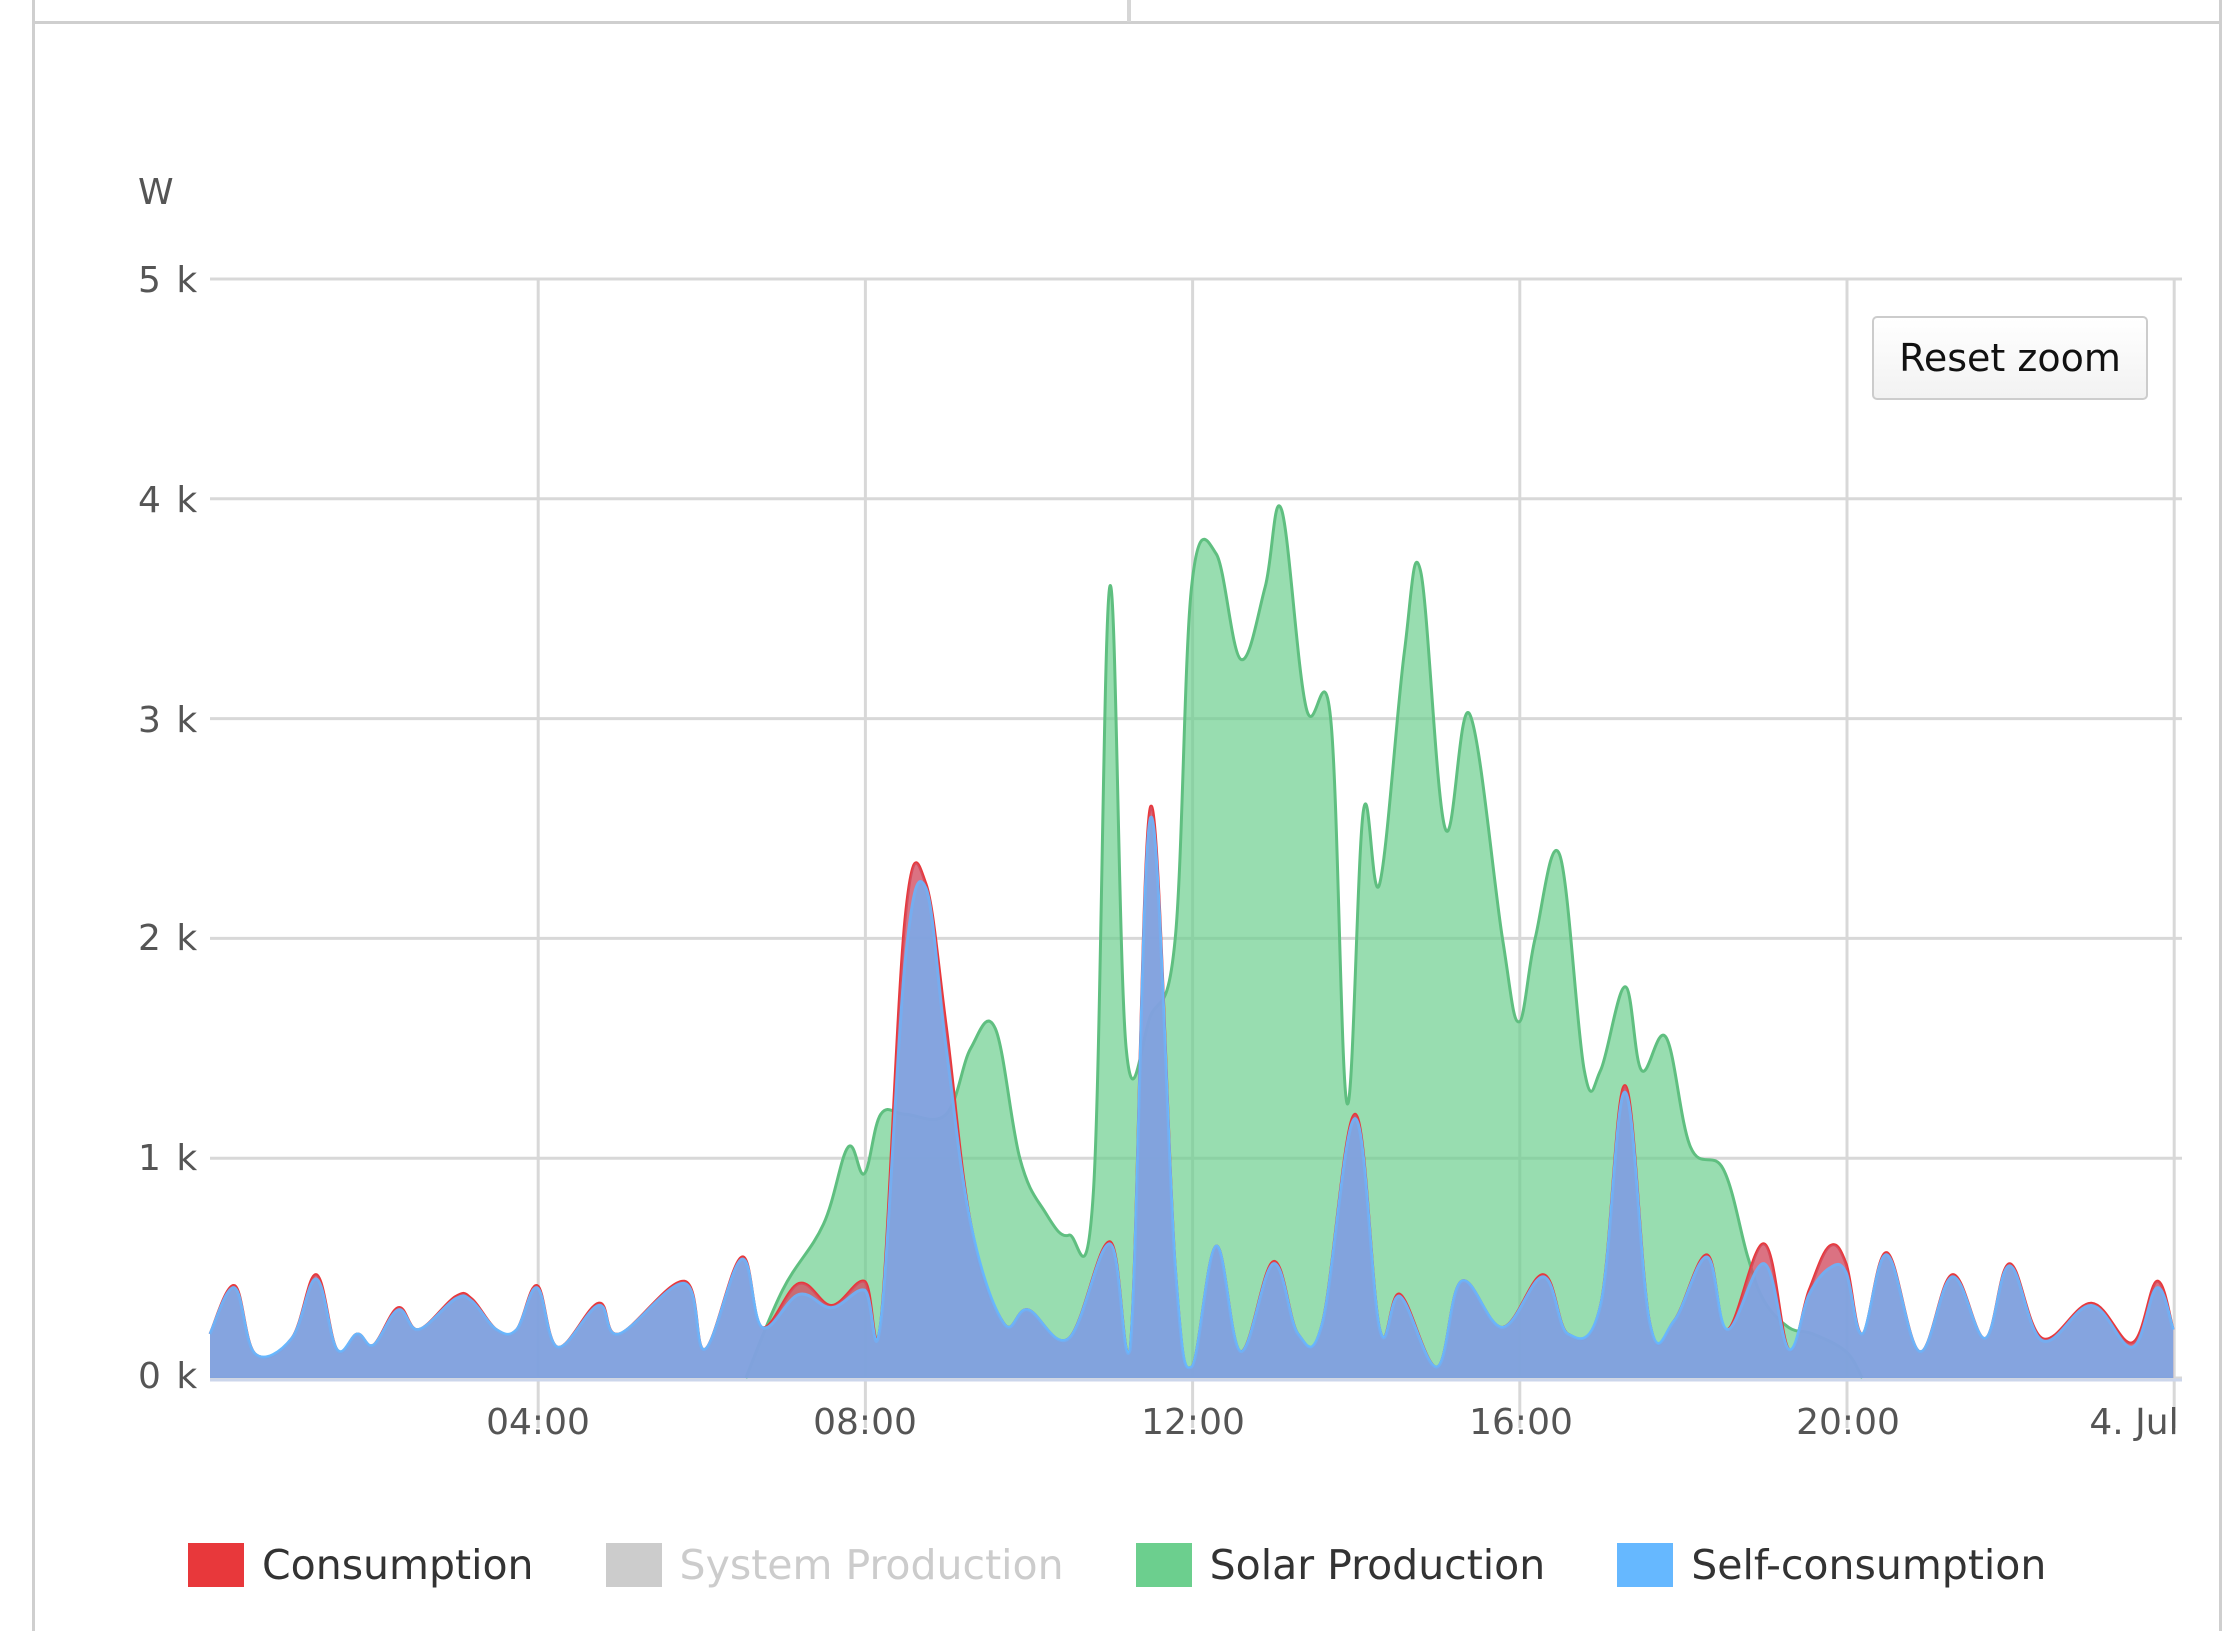 Image resolution: width=2233 pixels, height=1631 pixels. I want to click on reset-zoom-button: Reset zoom, so click(2010, 358).